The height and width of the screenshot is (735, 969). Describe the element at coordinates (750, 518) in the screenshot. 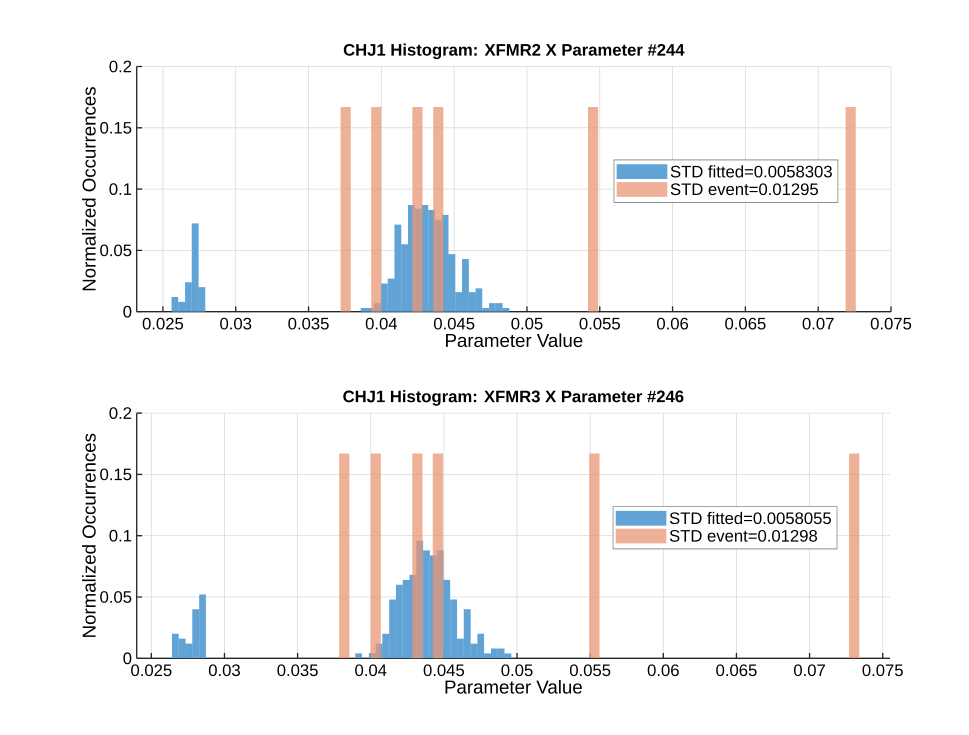

I see `legend-label: STD fitted=0.0058055` at that location.